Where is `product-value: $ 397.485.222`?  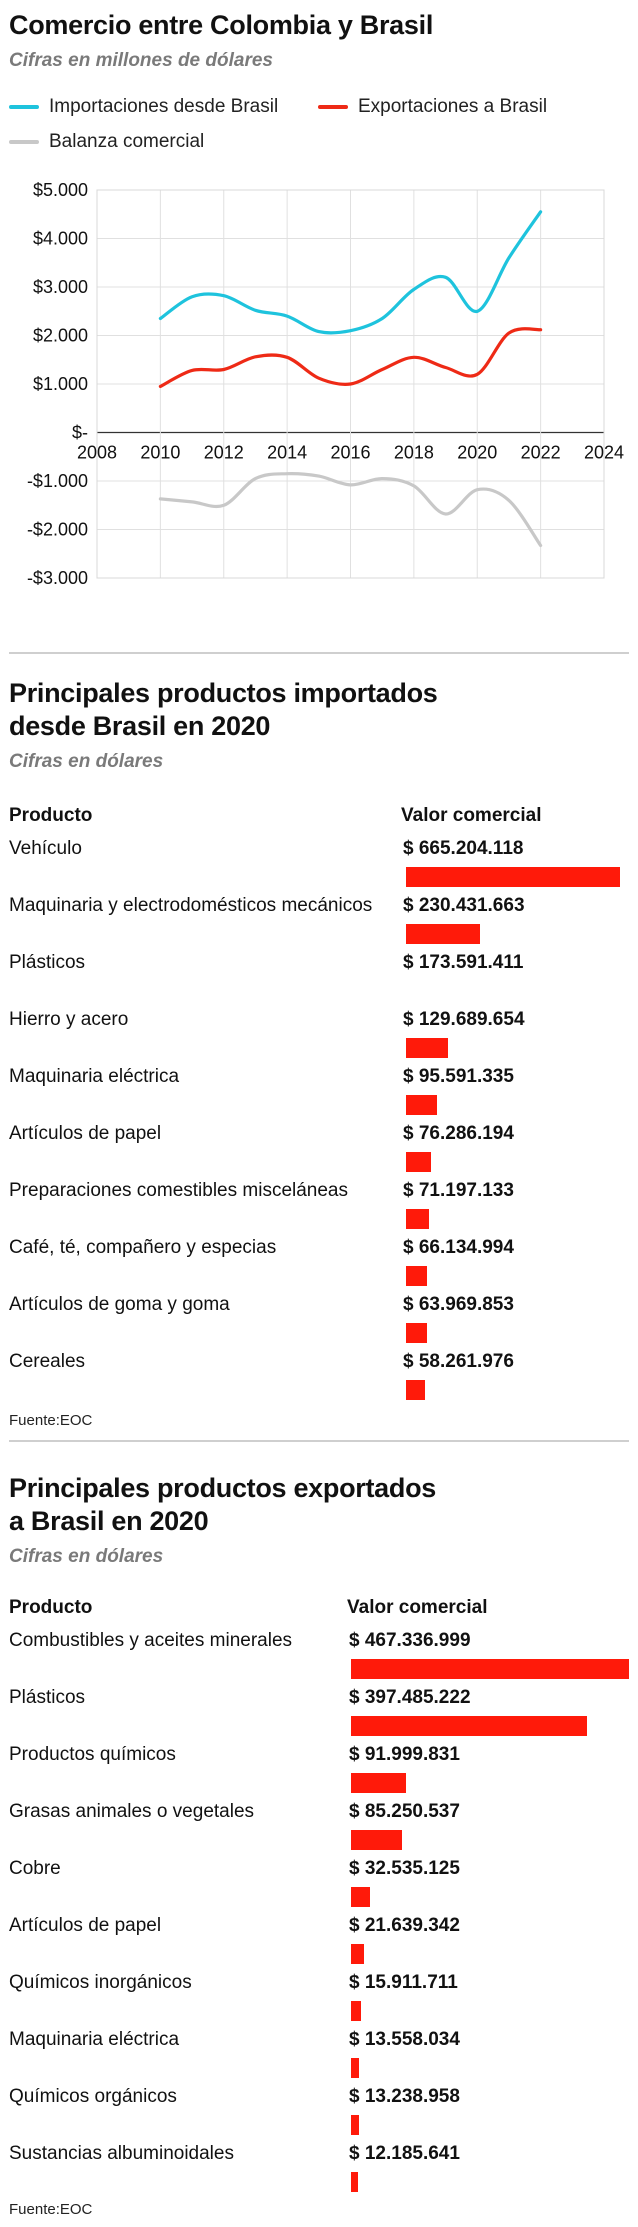 product-value: $ 397.485.222 is located at coordinates (410, 1697).